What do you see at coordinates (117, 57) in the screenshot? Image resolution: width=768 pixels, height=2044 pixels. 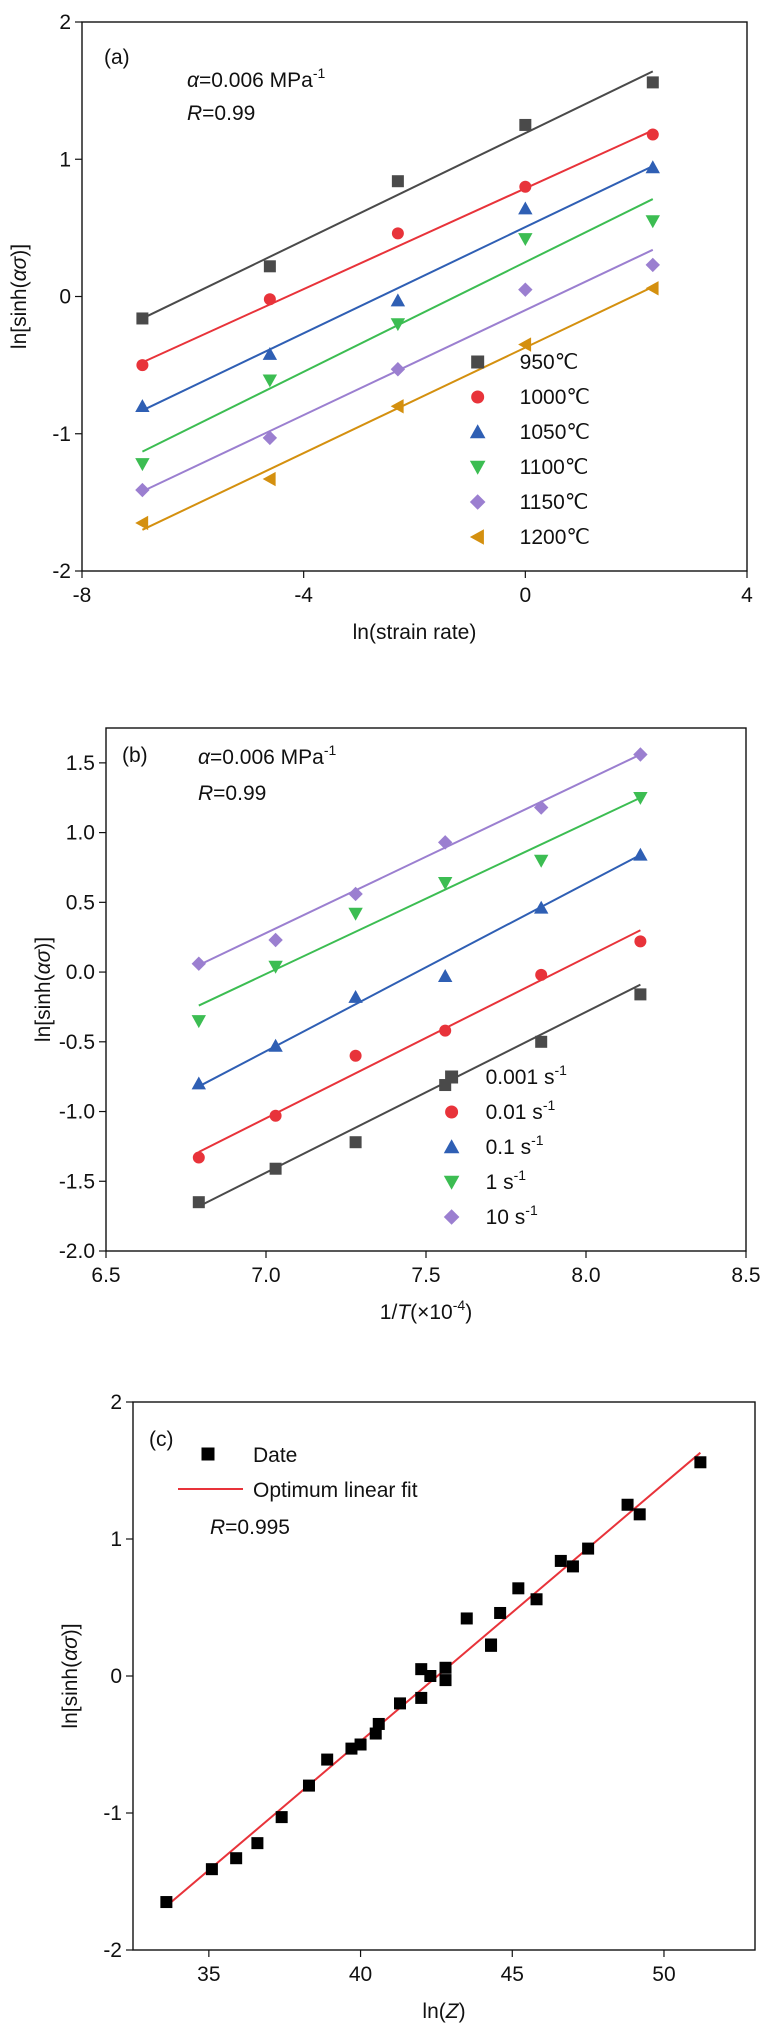 I see `panel-label: (a)` at bounding box center [117, 57].